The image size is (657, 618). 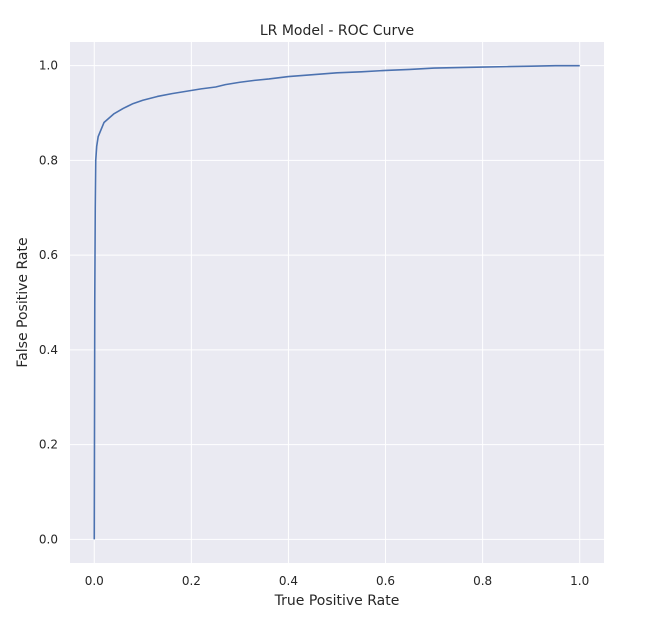 What do you see at coordinates (23, 302) in the screenshot?
I see `y-axis-label: False Positive Rate` at bounding box center [23, 302].